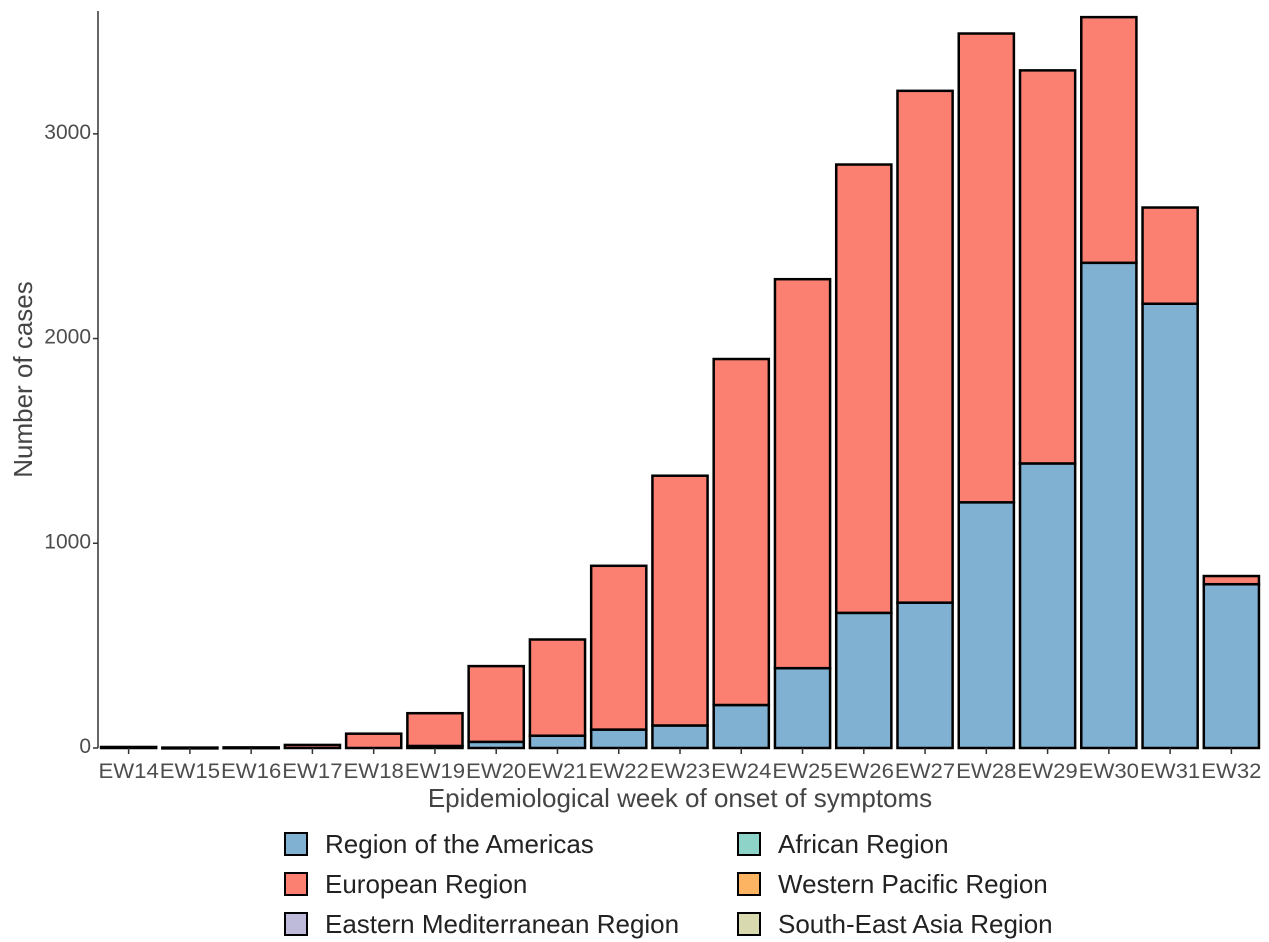 This screenshot has width=1269, height=942. I want to click on legend-label-western-pacific: Western Pacific Region, so click(913, 883).